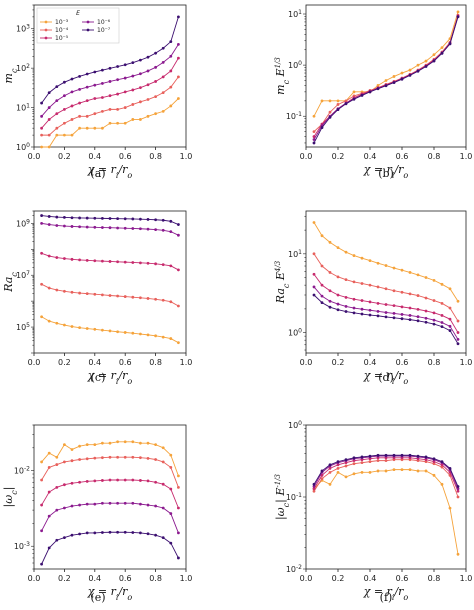 The image size is (474, 610). What do you see at coordinates (386, 597) in the screenshot?
I see `panel-caption: (f)` at bounding box center [386, 597].